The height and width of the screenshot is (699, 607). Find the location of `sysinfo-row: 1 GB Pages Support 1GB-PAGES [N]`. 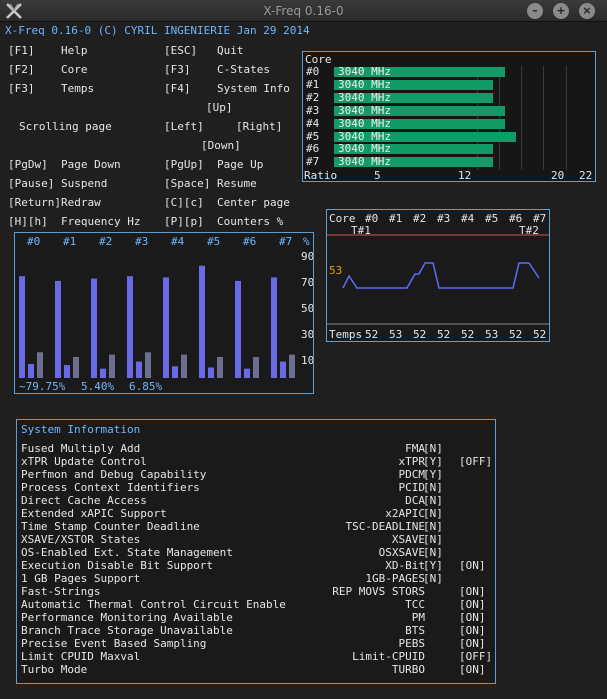

sysinfo-row: 1 GB Pages Support 1GB-PAGES [N] is located at coordinates (258, 578).